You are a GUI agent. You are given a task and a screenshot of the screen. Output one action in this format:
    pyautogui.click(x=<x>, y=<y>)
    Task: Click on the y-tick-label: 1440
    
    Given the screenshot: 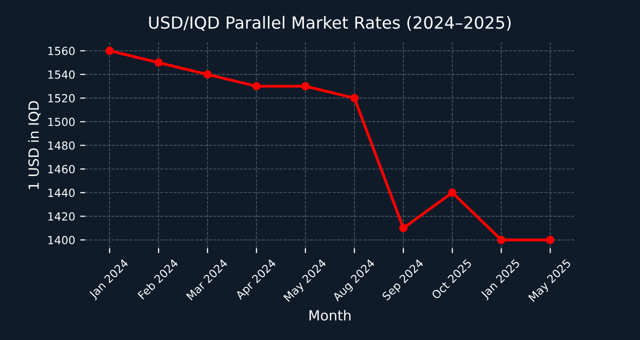 What is the action you would take?
    pyautogui.click(x=61, y=193)
    